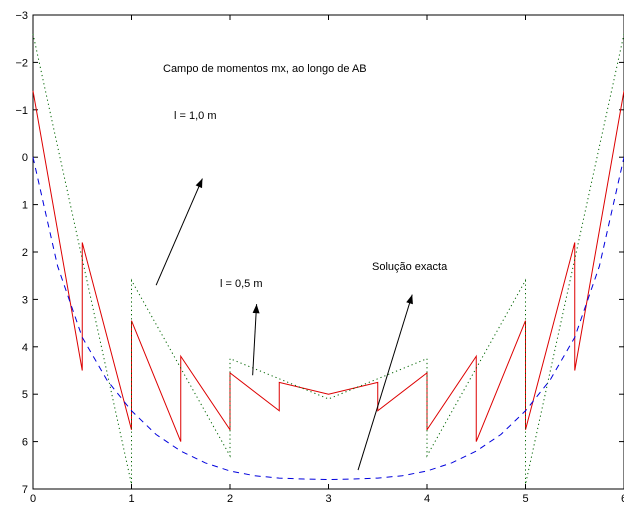 The width and height of the screenshot is (624, 505). I want to click on x-tick-label: 0, so click(33, 499).